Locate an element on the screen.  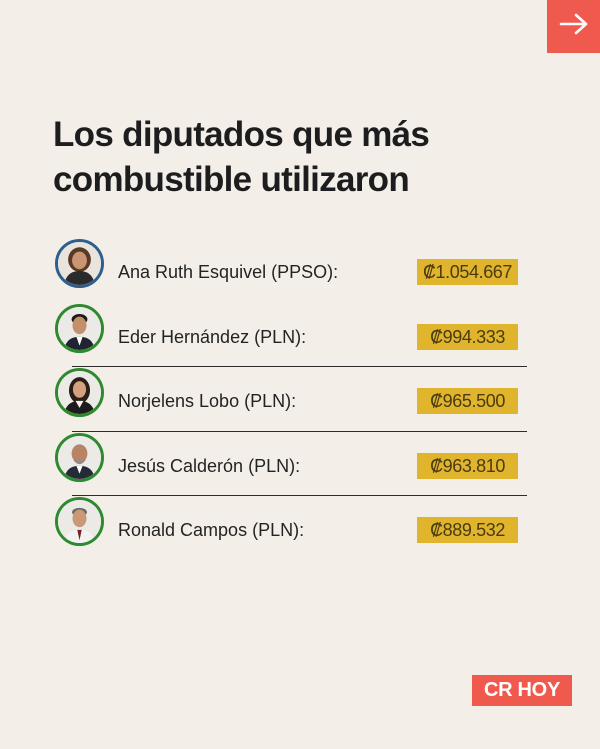
title-line-1: Los diputados que más is located at coordinates (241, 134).